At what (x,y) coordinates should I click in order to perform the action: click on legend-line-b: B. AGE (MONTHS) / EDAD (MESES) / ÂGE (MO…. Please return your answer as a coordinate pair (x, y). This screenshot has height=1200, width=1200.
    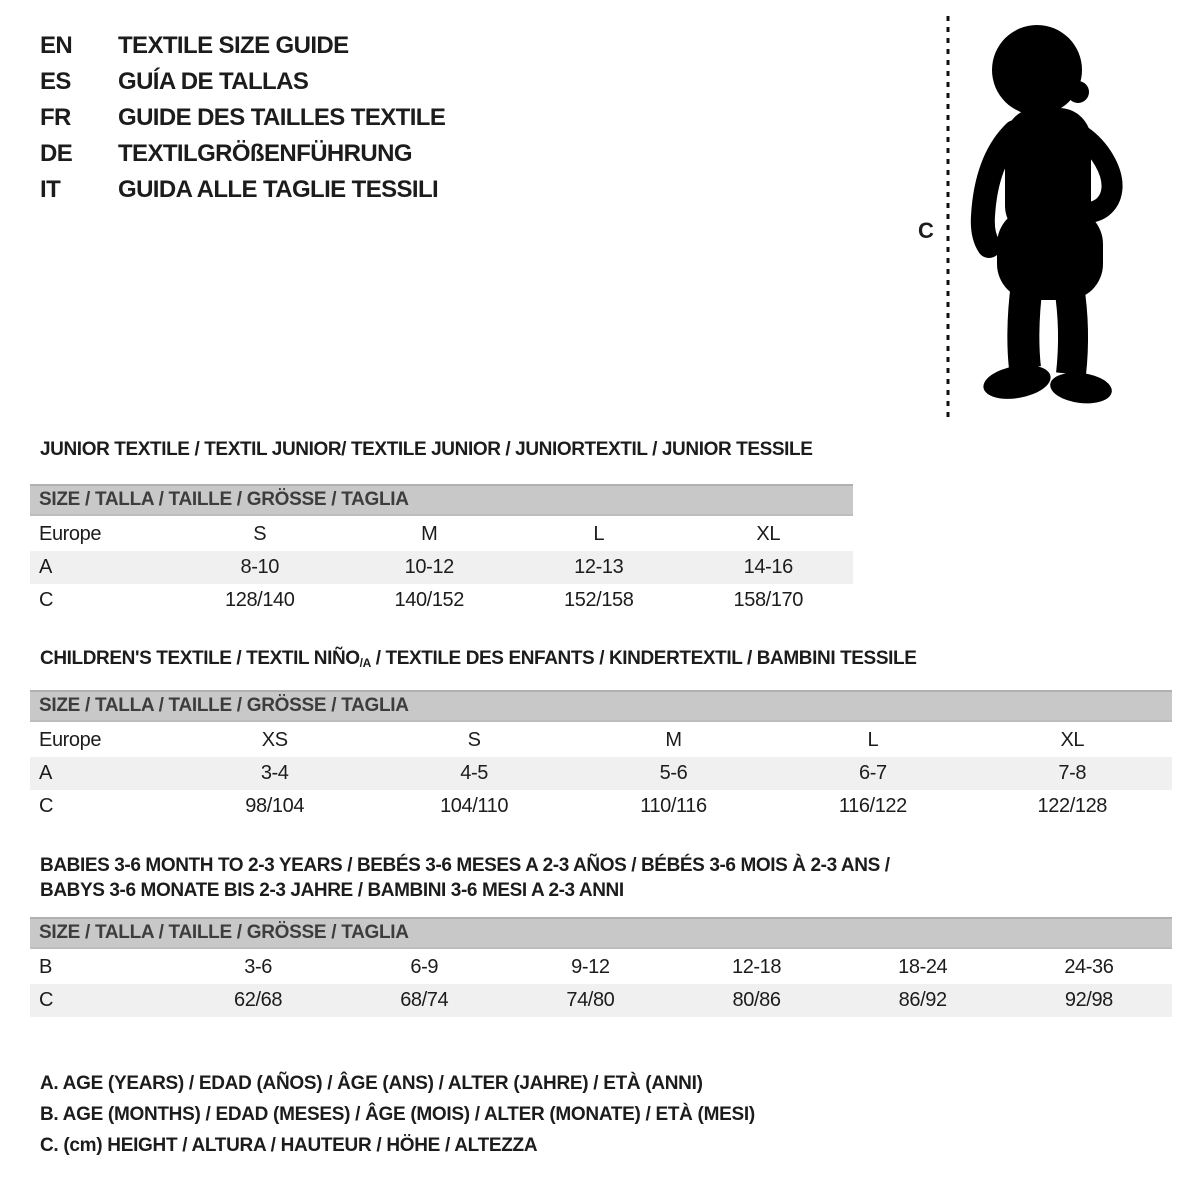
    Looking at the image, I should click on (397, 1114).